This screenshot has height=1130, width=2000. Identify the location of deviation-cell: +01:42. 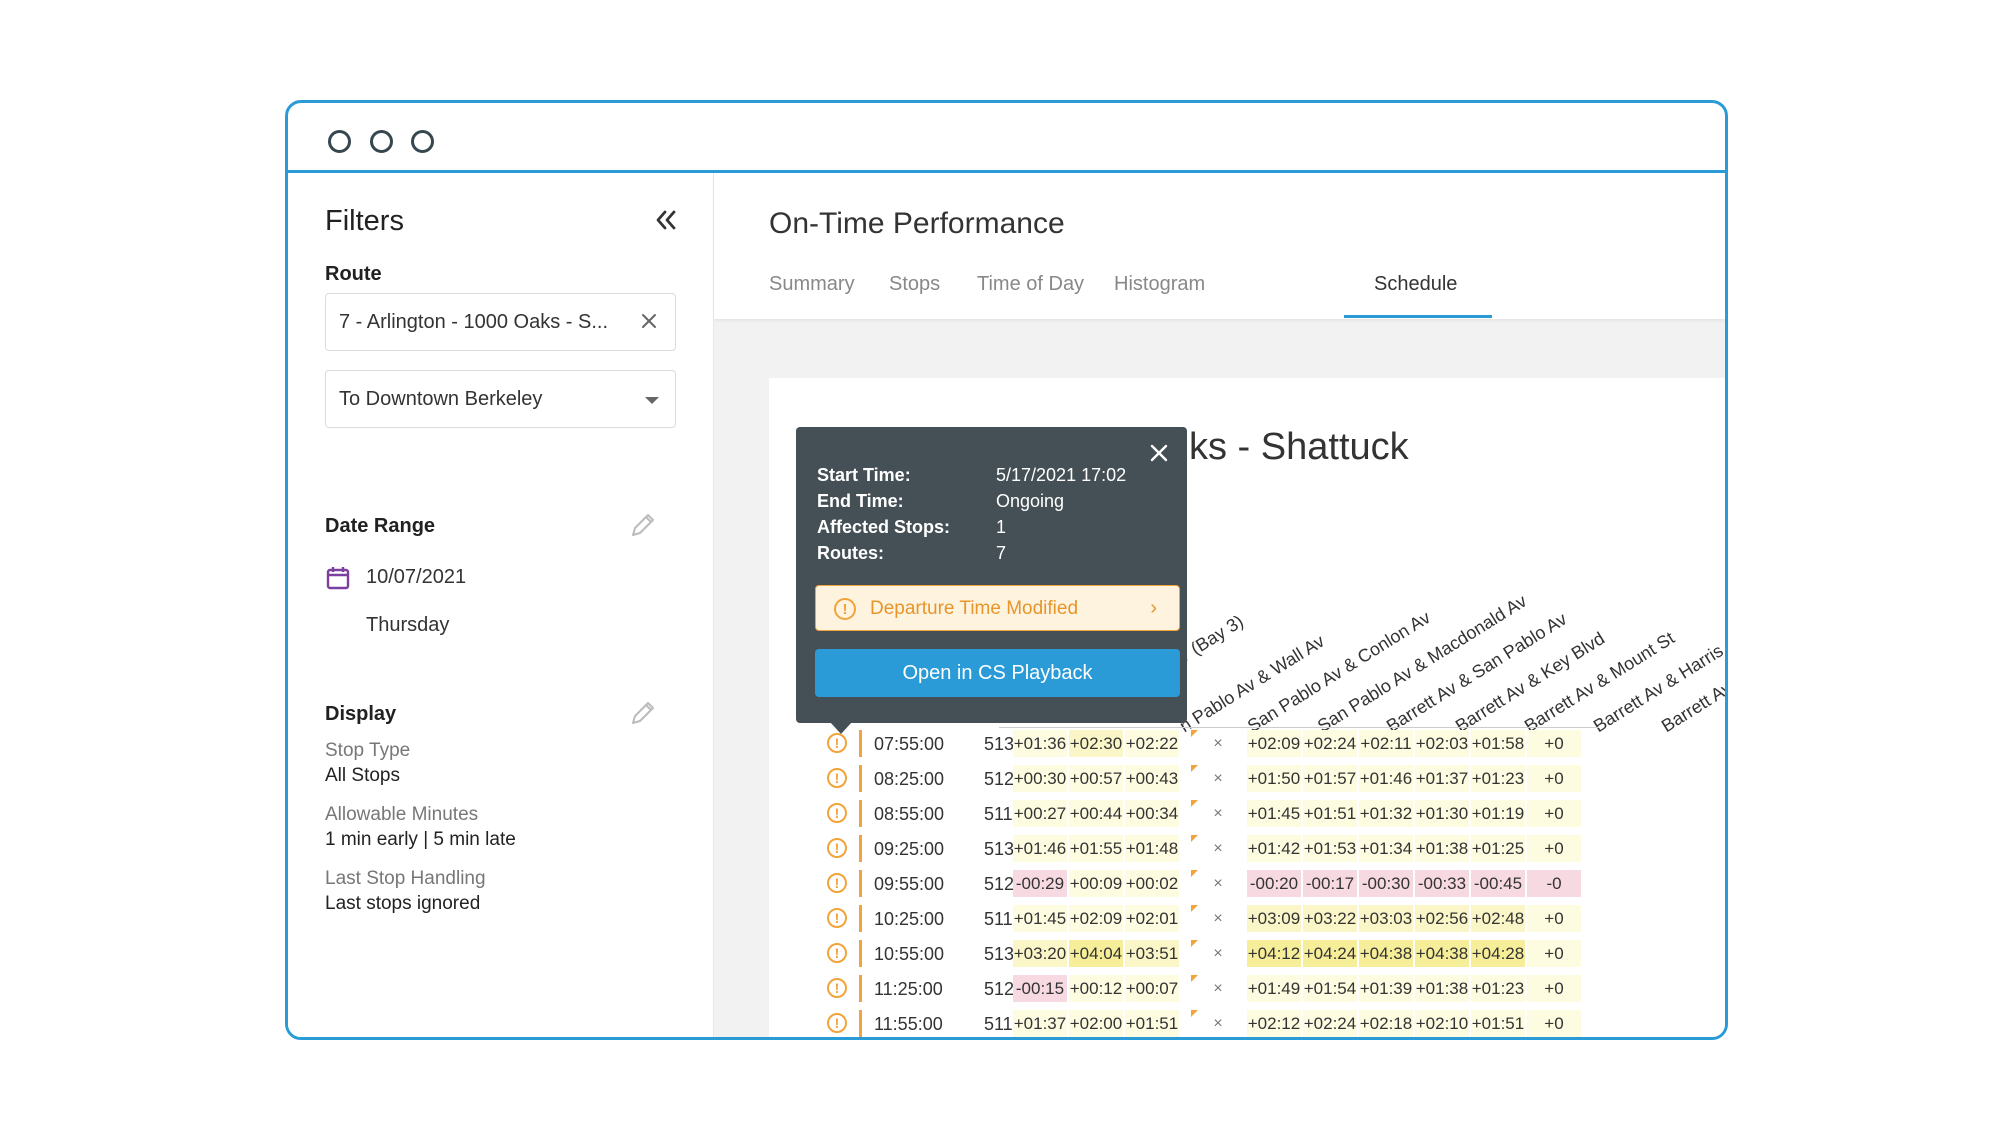
(1274, 848).